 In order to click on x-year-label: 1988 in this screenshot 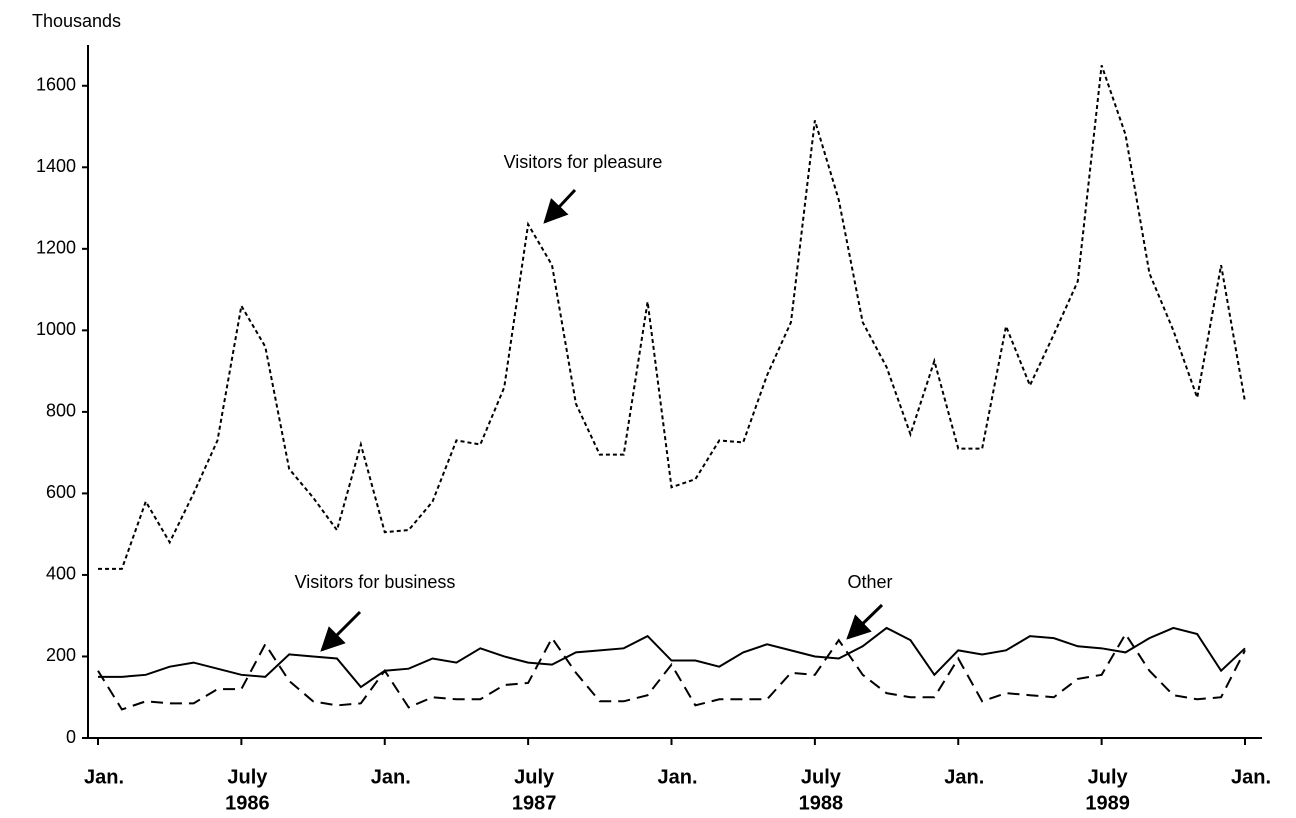, I will do `click(821, 803)`.